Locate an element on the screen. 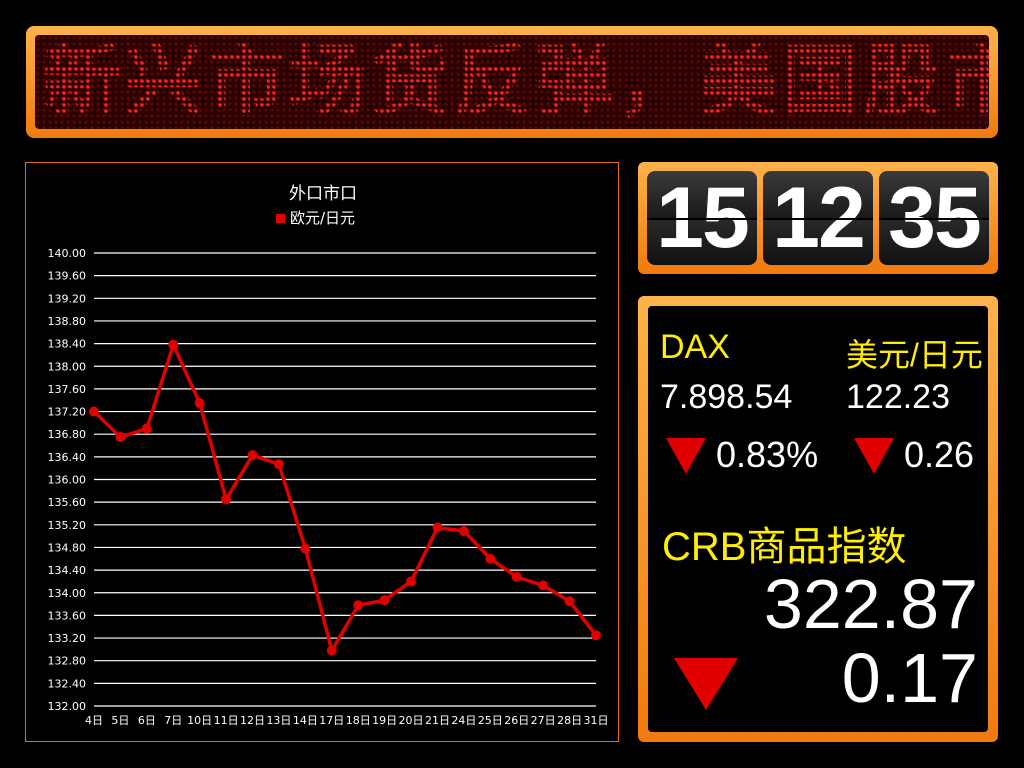  x-tick-label: 20日 is located at coordinates (411, 720).